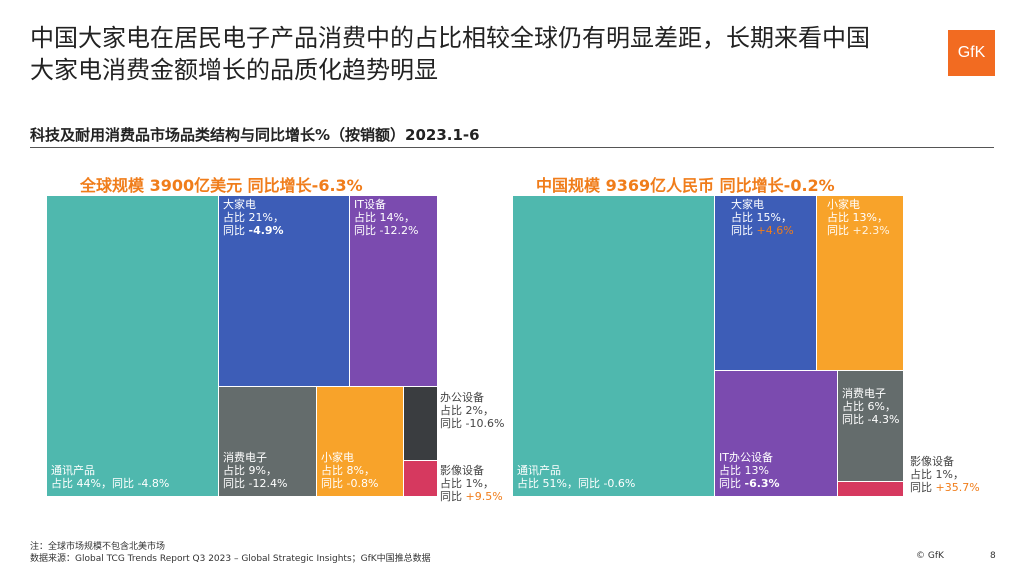  I want to click on gfk-logo: GfK, so click(971, 53).